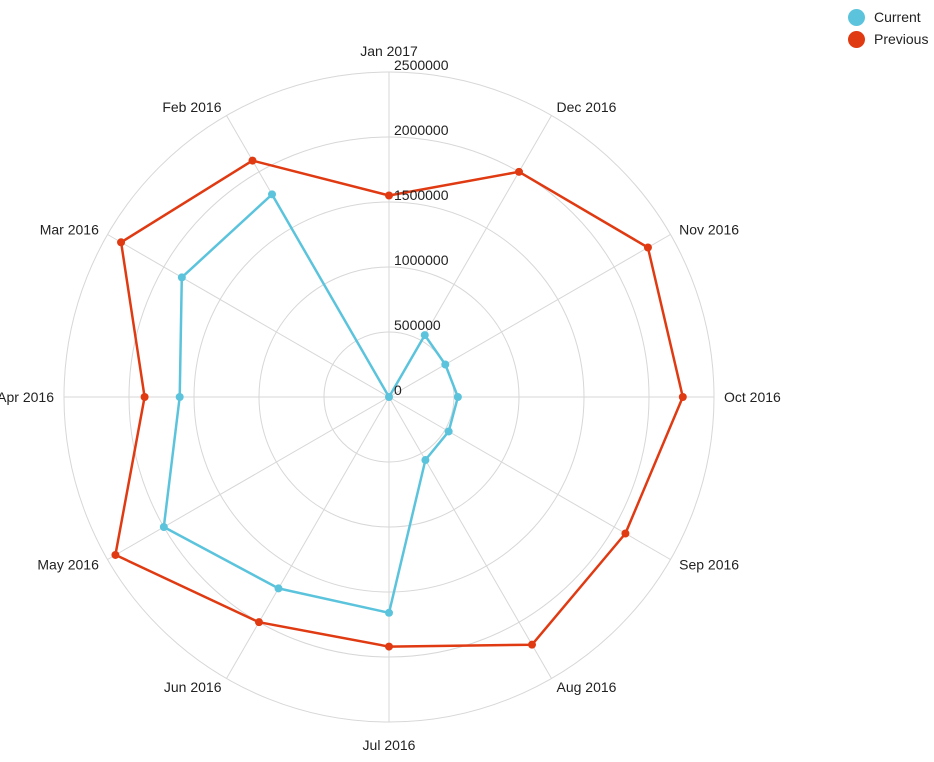  Describe the element at coordinates (193, 687) in the screenshot. I see `axis-label-7: Jun 2016` at that location.